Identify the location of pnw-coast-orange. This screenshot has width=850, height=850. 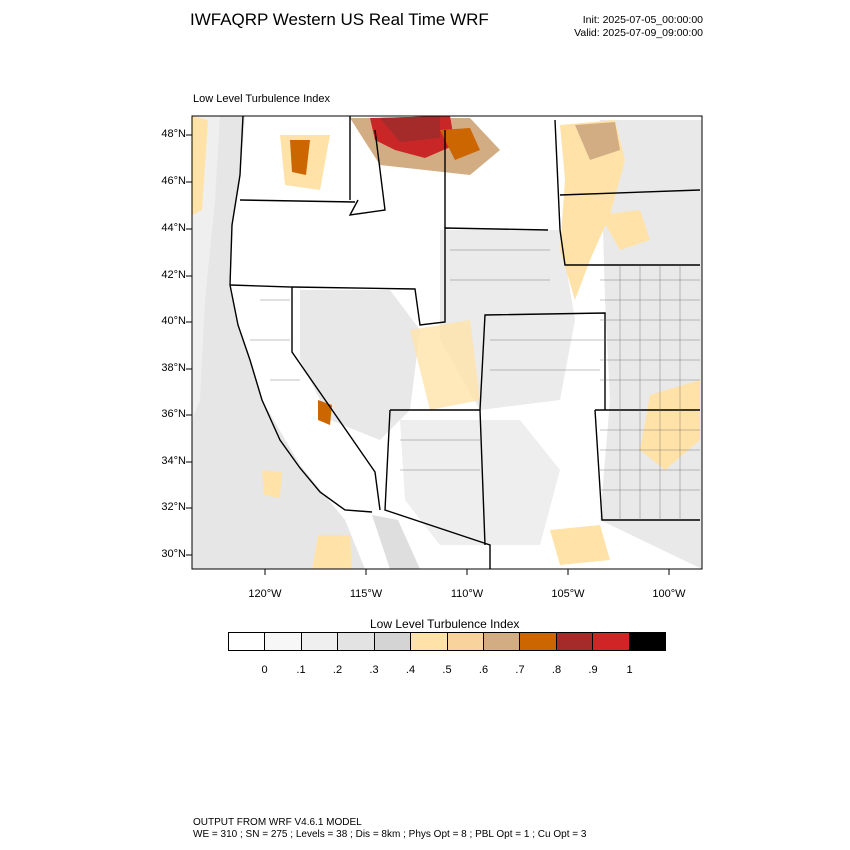
(200, 165).